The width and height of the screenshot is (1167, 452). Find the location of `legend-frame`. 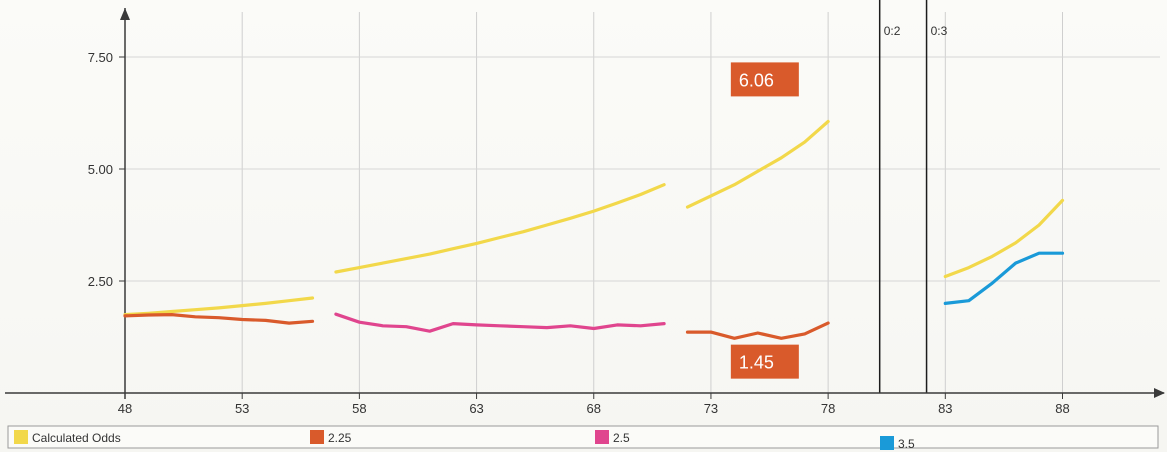

legend-frame is located at coordinates (583, 437).